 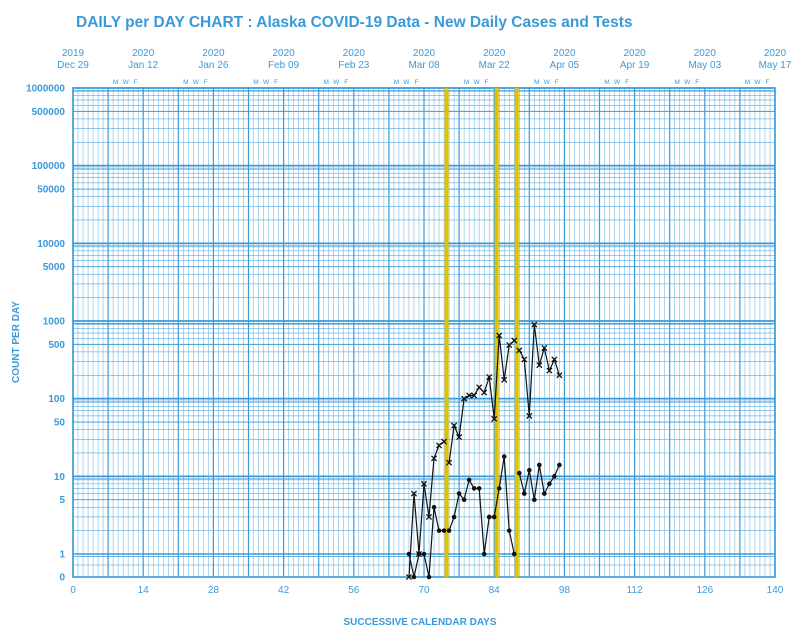 What do you see at coordinates (49, 166) in the screenshot?
I see `y-tick-label: 100000` at bounding box center [49, 166].